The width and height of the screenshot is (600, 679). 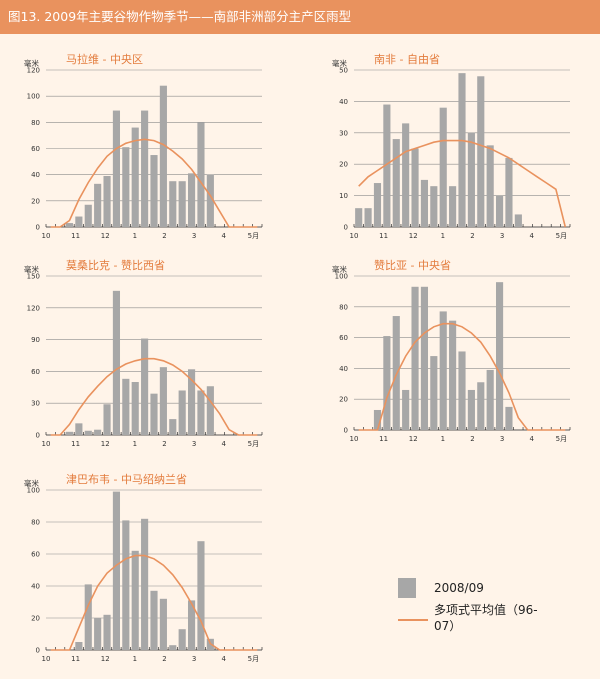 What do you see at coordinates (413, 620) in the screenshot?
I see `legend-curve-swatch` at bounding box center [413, 620].